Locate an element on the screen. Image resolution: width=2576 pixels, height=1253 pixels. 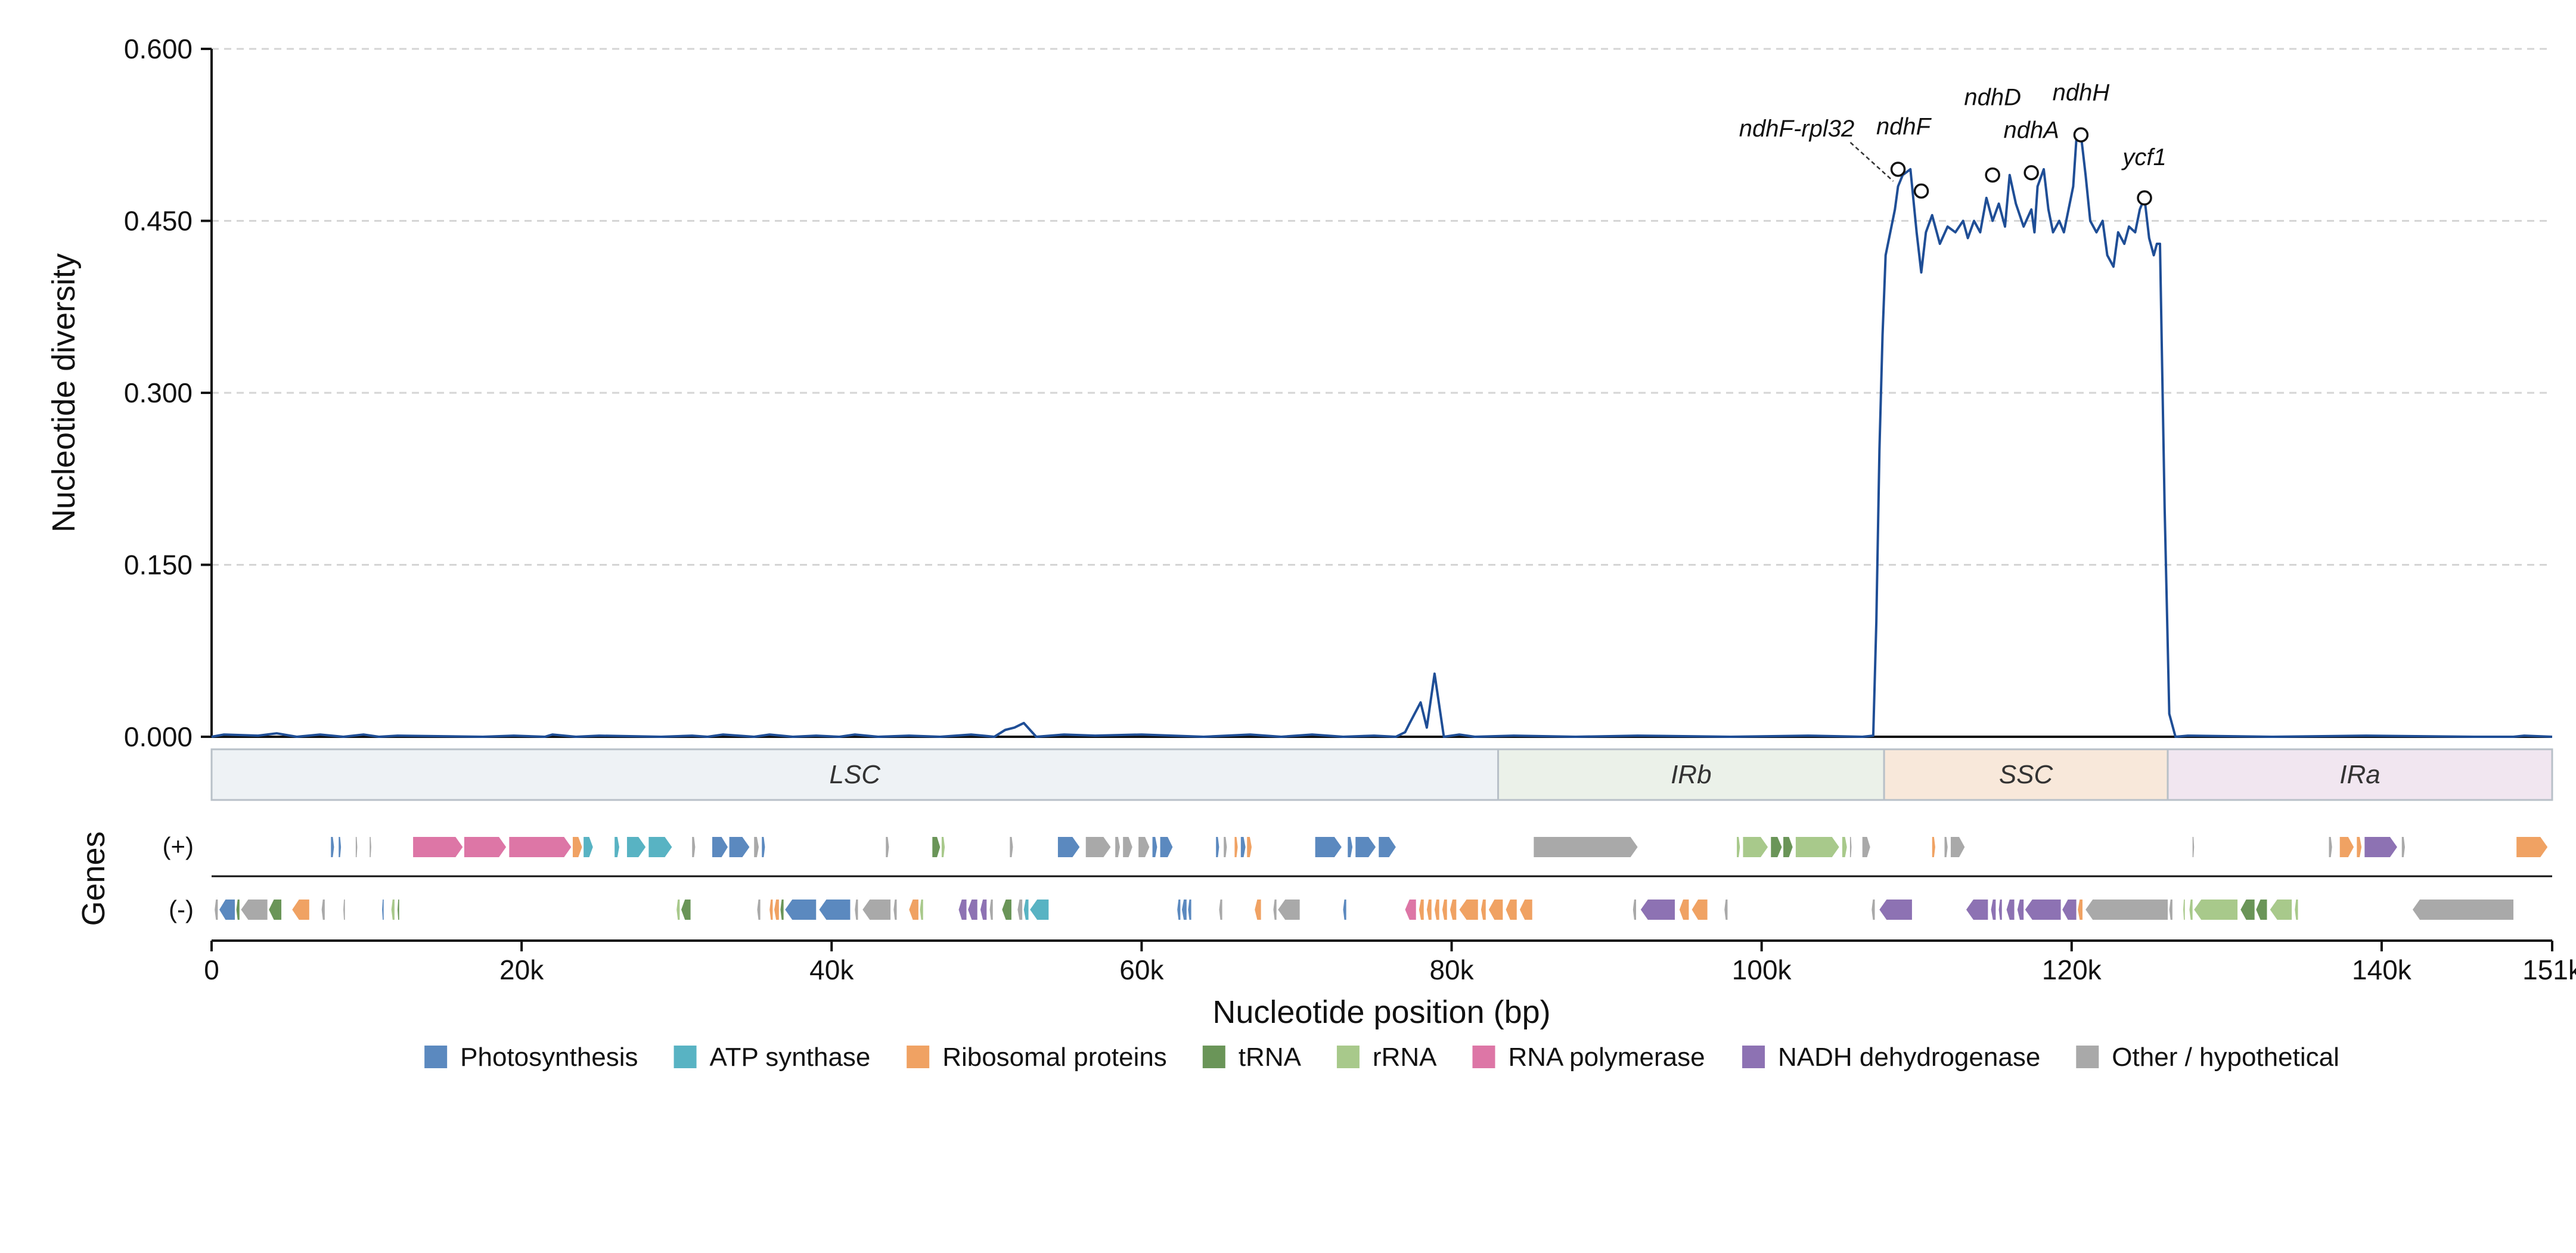
strand-label-plus: (+) is located at coordinates (178, 846).